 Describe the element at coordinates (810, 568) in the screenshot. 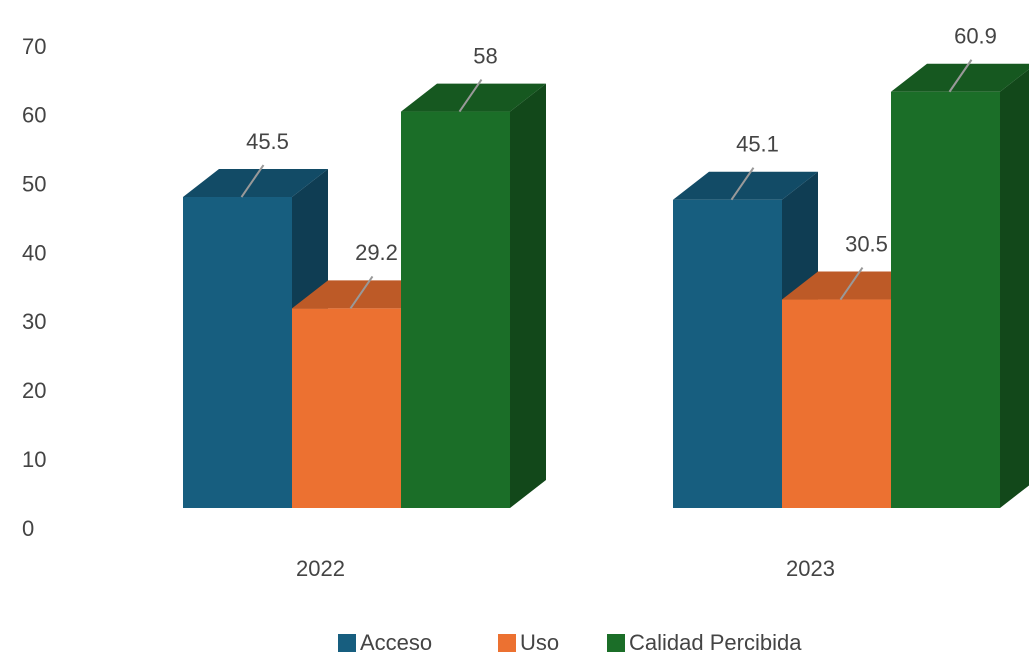

I see `x-tick-label: 2023` at that location.